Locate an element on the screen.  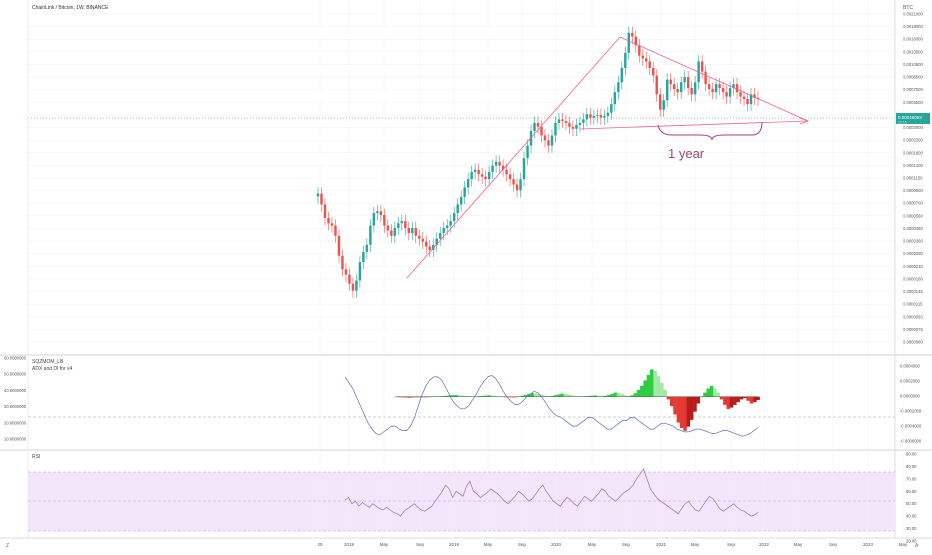
auto-scale-button: A is located at coordinates (917, 546).